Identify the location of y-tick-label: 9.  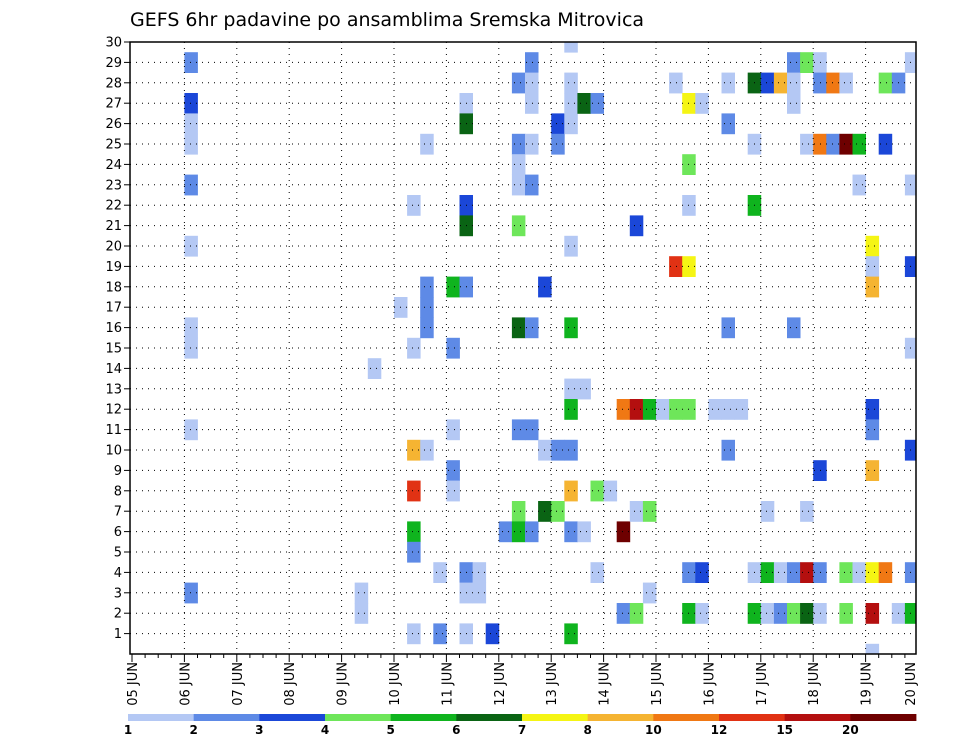
(118, 471).